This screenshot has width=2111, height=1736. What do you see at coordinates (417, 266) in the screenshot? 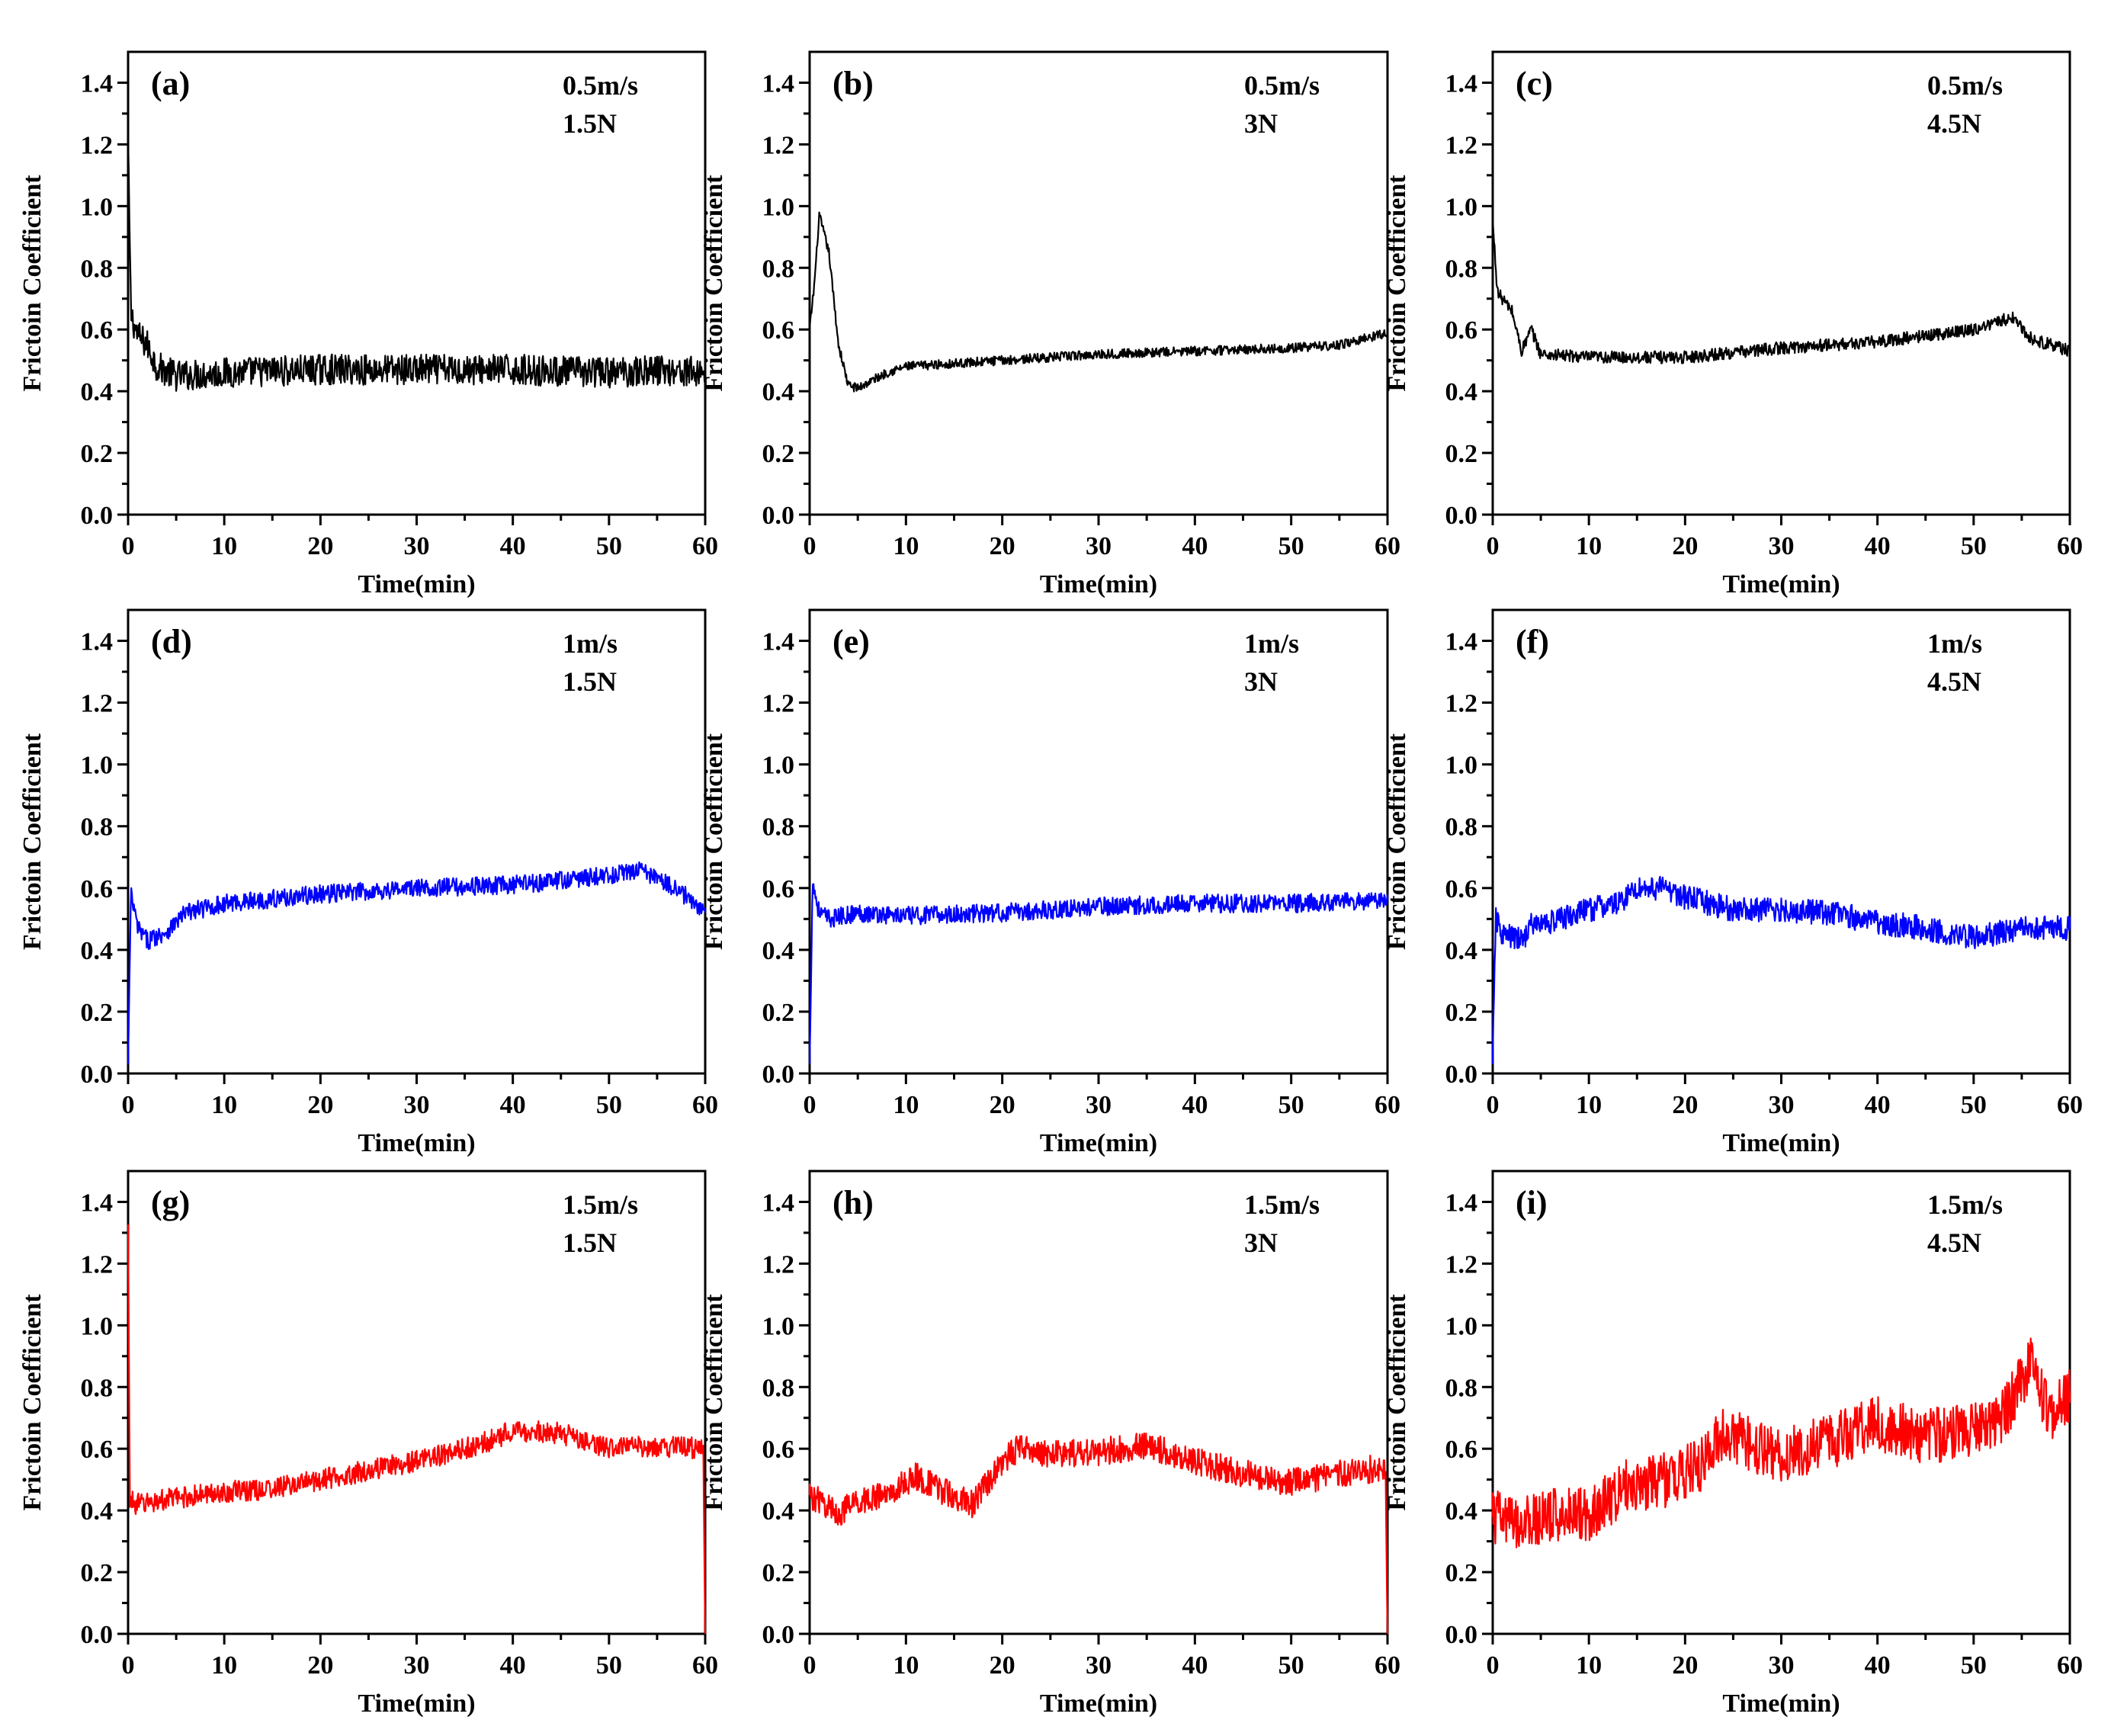
I see `series-line-a` at bounding box center [417, 266].